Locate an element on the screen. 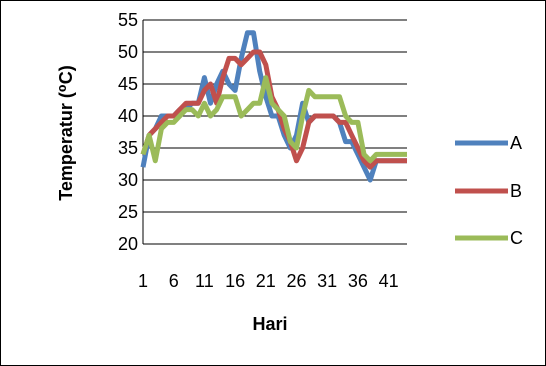 This screenshot has width=546, height=366. legend-label-A: A is located at coordinates (516, 143).